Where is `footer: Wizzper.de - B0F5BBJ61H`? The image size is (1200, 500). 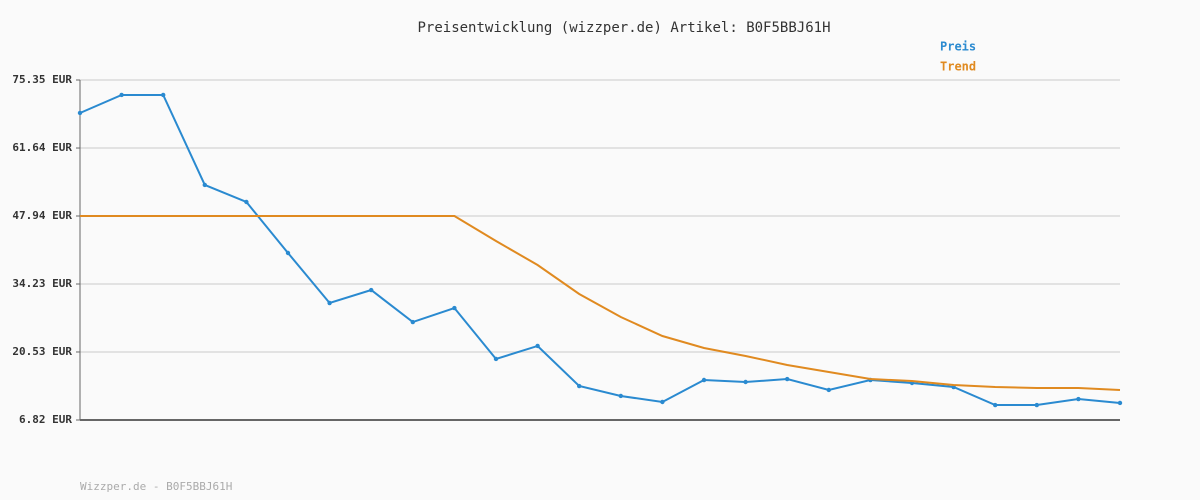
footer: Wizzper.de - B0F5BBJ61H is located at coordinates (156, 486).